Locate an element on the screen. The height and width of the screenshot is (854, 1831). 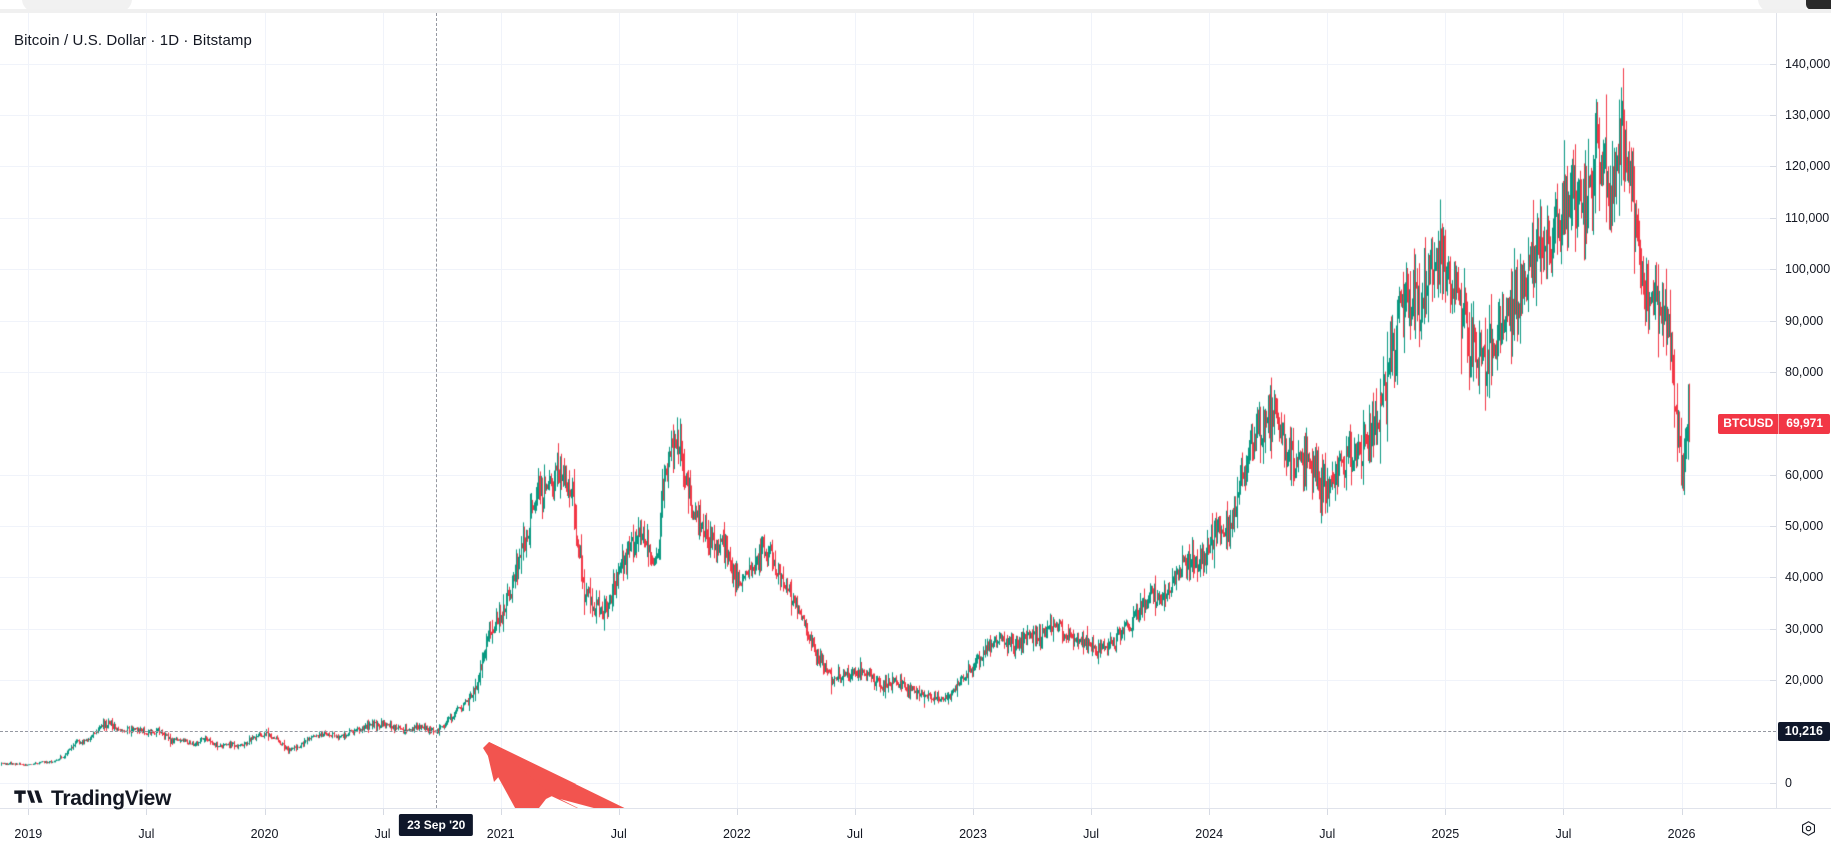
browser-toolbar-strip is located at coordinates (915, 6).